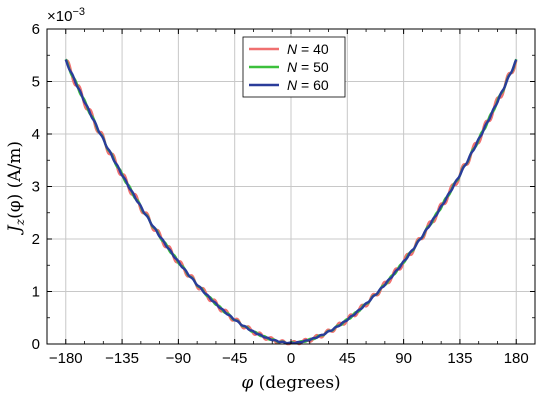 This screenshot has height=400, width=550. What do you see at coordinates (36, 187) in the screenshot?
I see `y-tick-label: 3` at bounding box center [36, 187].